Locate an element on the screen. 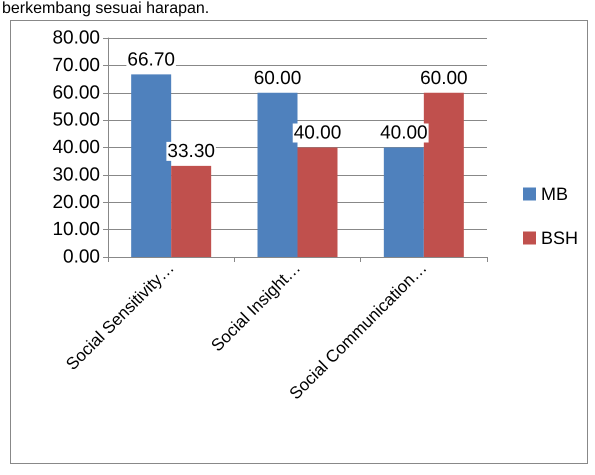 This screenshot has height=475, width=595. y-tick-label: 50.00 is located at coordinates (76, 120).